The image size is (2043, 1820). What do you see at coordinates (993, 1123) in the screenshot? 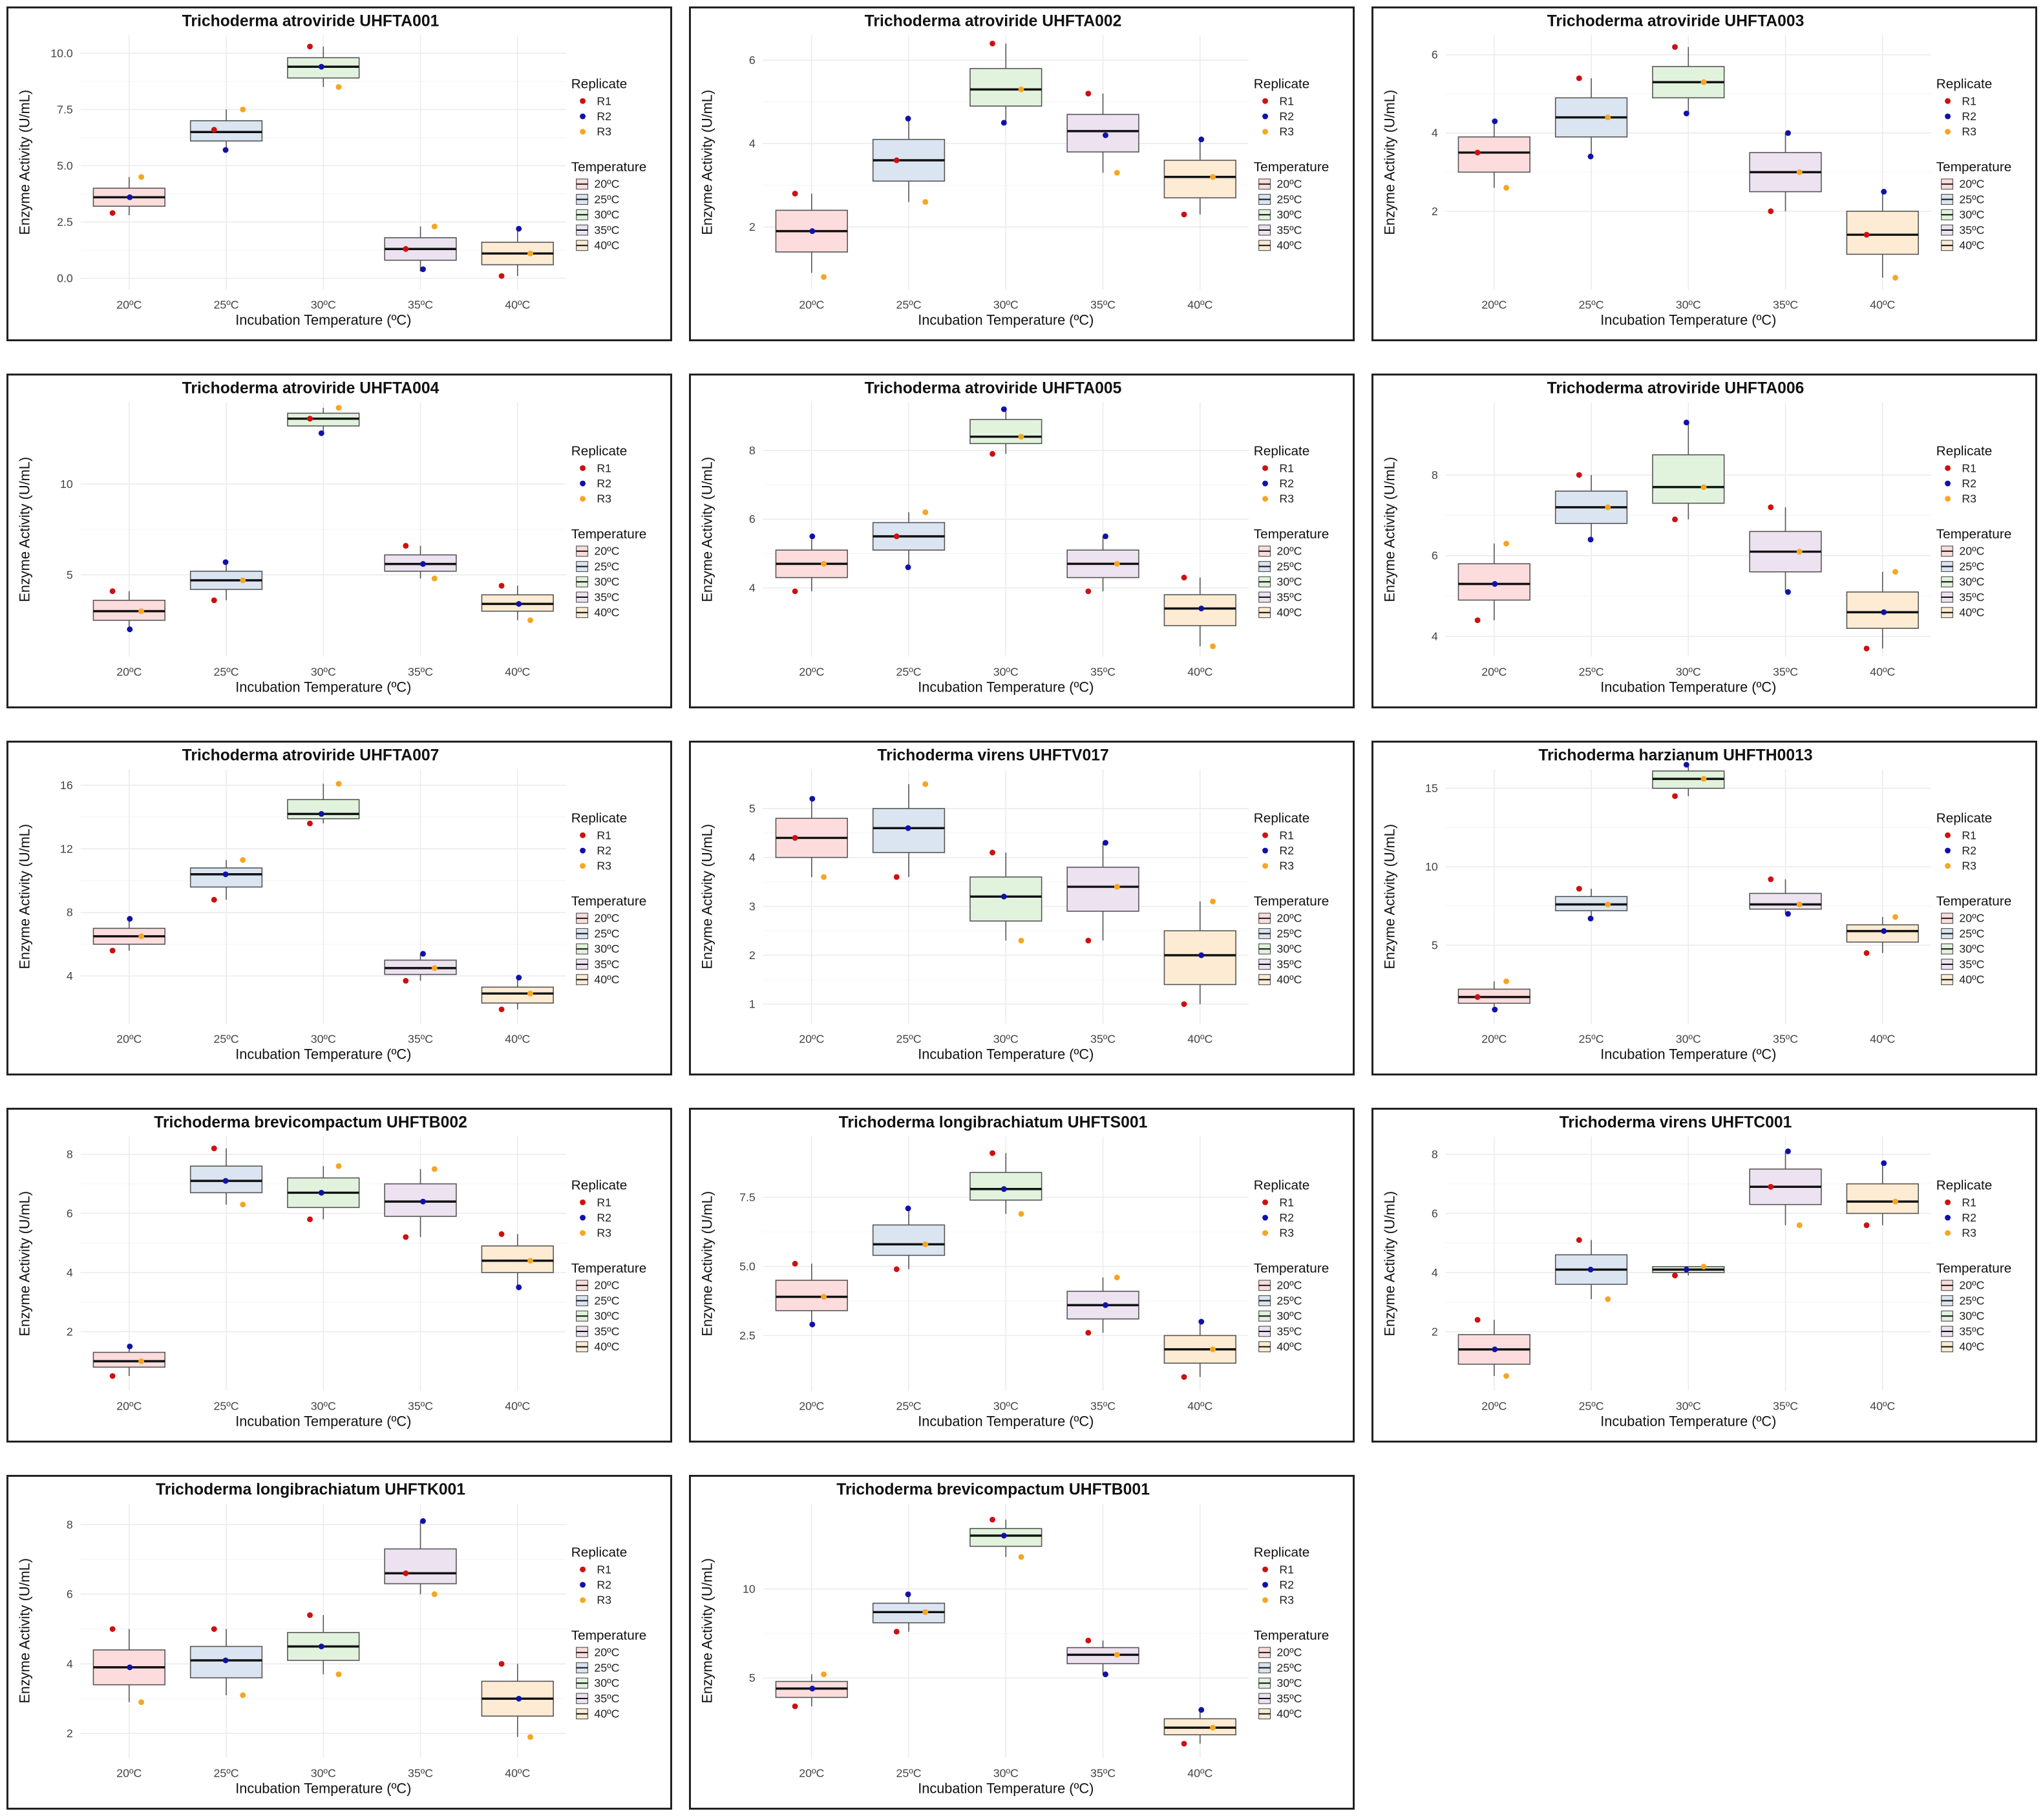
I see `chart-title: Trichoderma longibrachiatum UHFTS001` at bounding box center [993, 1123].